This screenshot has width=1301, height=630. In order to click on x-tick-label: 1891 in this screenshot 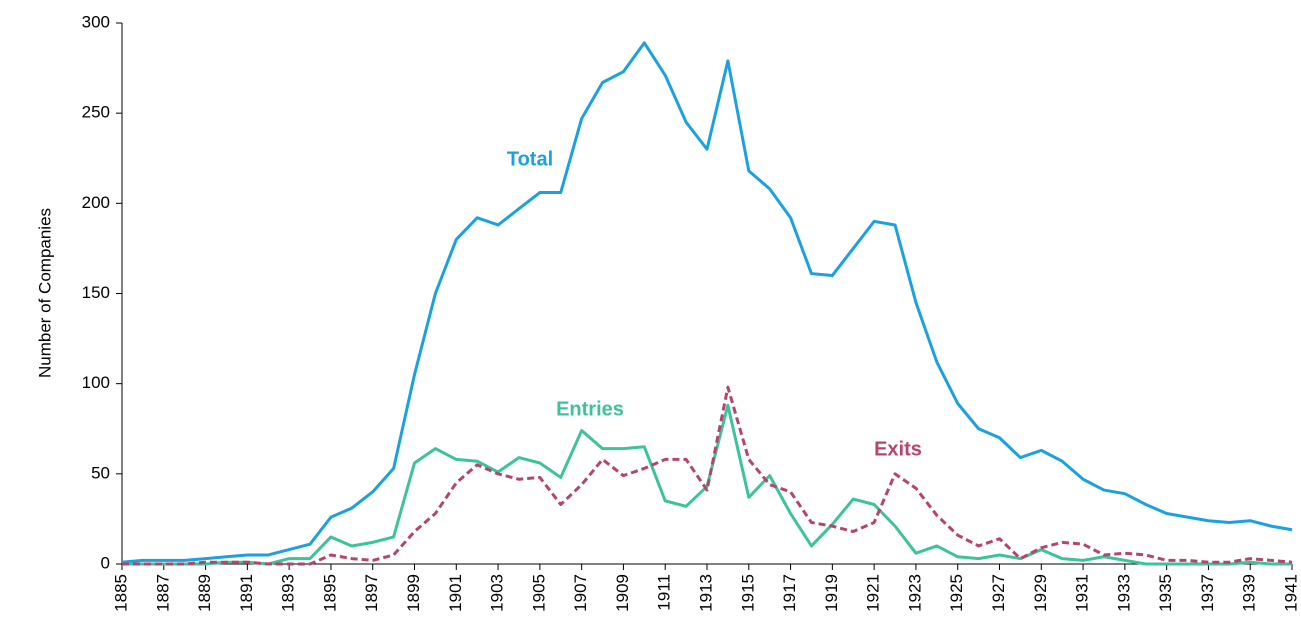, I will do `click(246, 593)`.